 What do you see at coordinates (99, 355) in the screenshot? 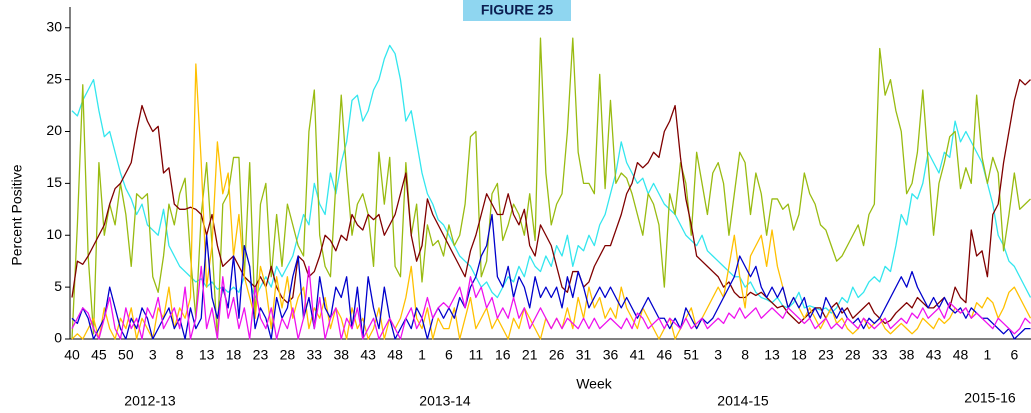
I see `x-tick-label: 45` at bounding box center [99, 355].